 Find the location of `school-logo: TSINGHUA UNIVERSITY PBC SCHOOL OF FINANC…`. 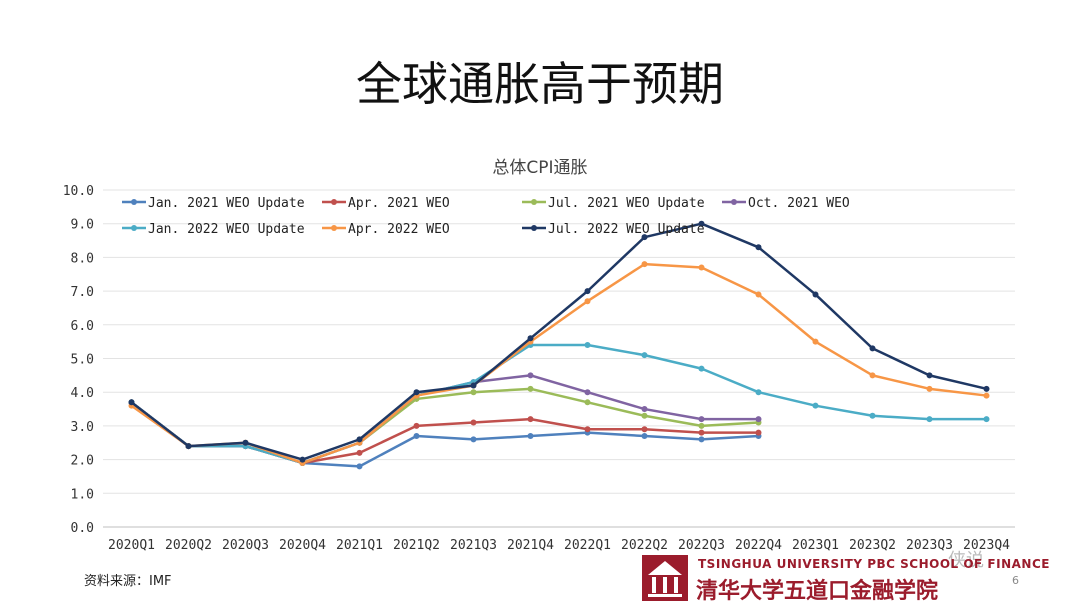

school-logo: TSINGHUA UNIVERSITY PBC SCHOOL OF FINANC… is located at coordinates (844, 578).